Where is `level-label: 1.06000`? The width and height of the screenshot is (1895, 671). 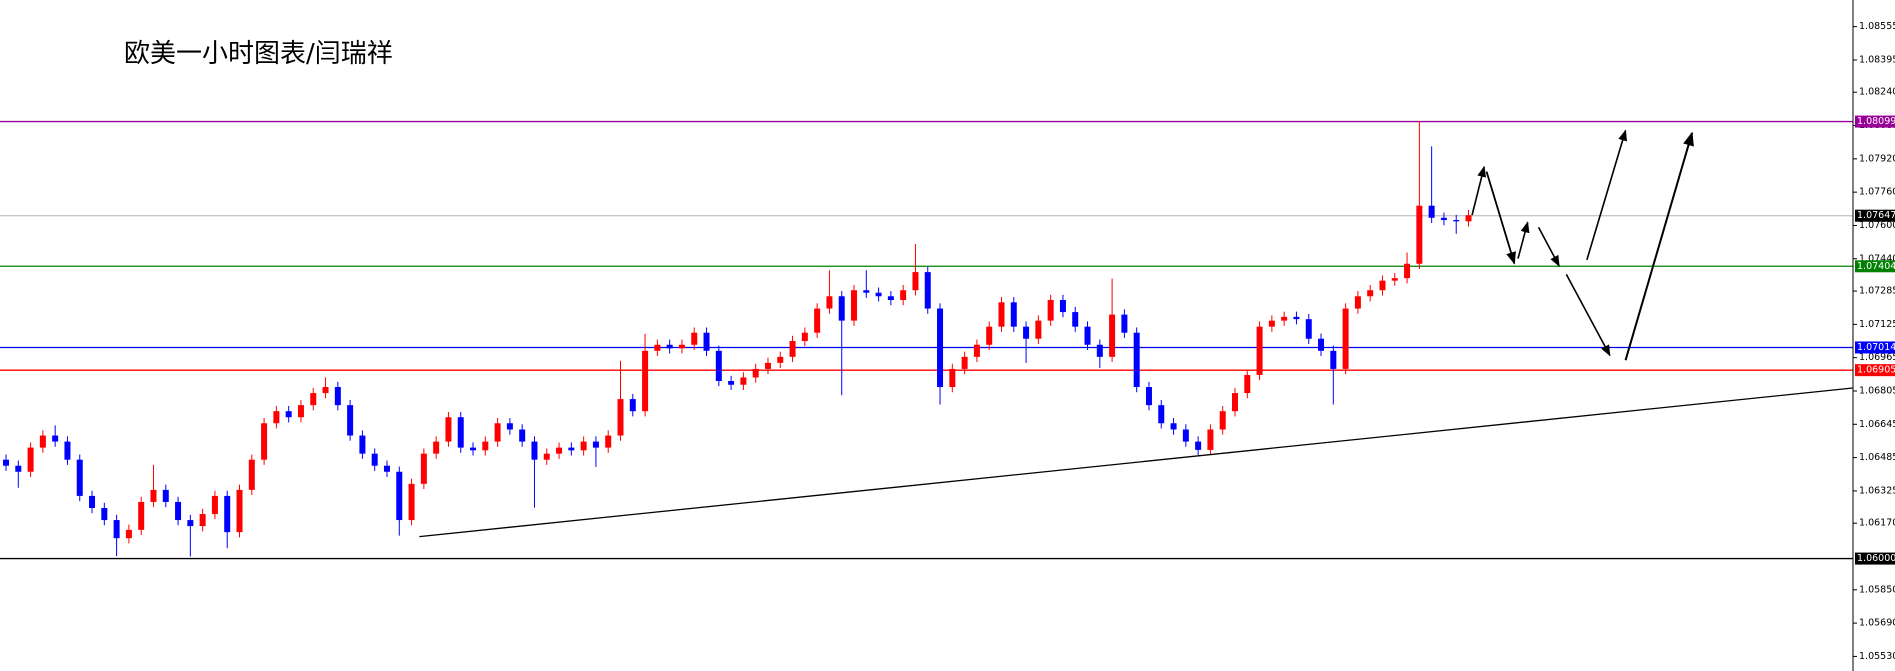 level-label: 1.06000 is located at coordinates (1876, 558).